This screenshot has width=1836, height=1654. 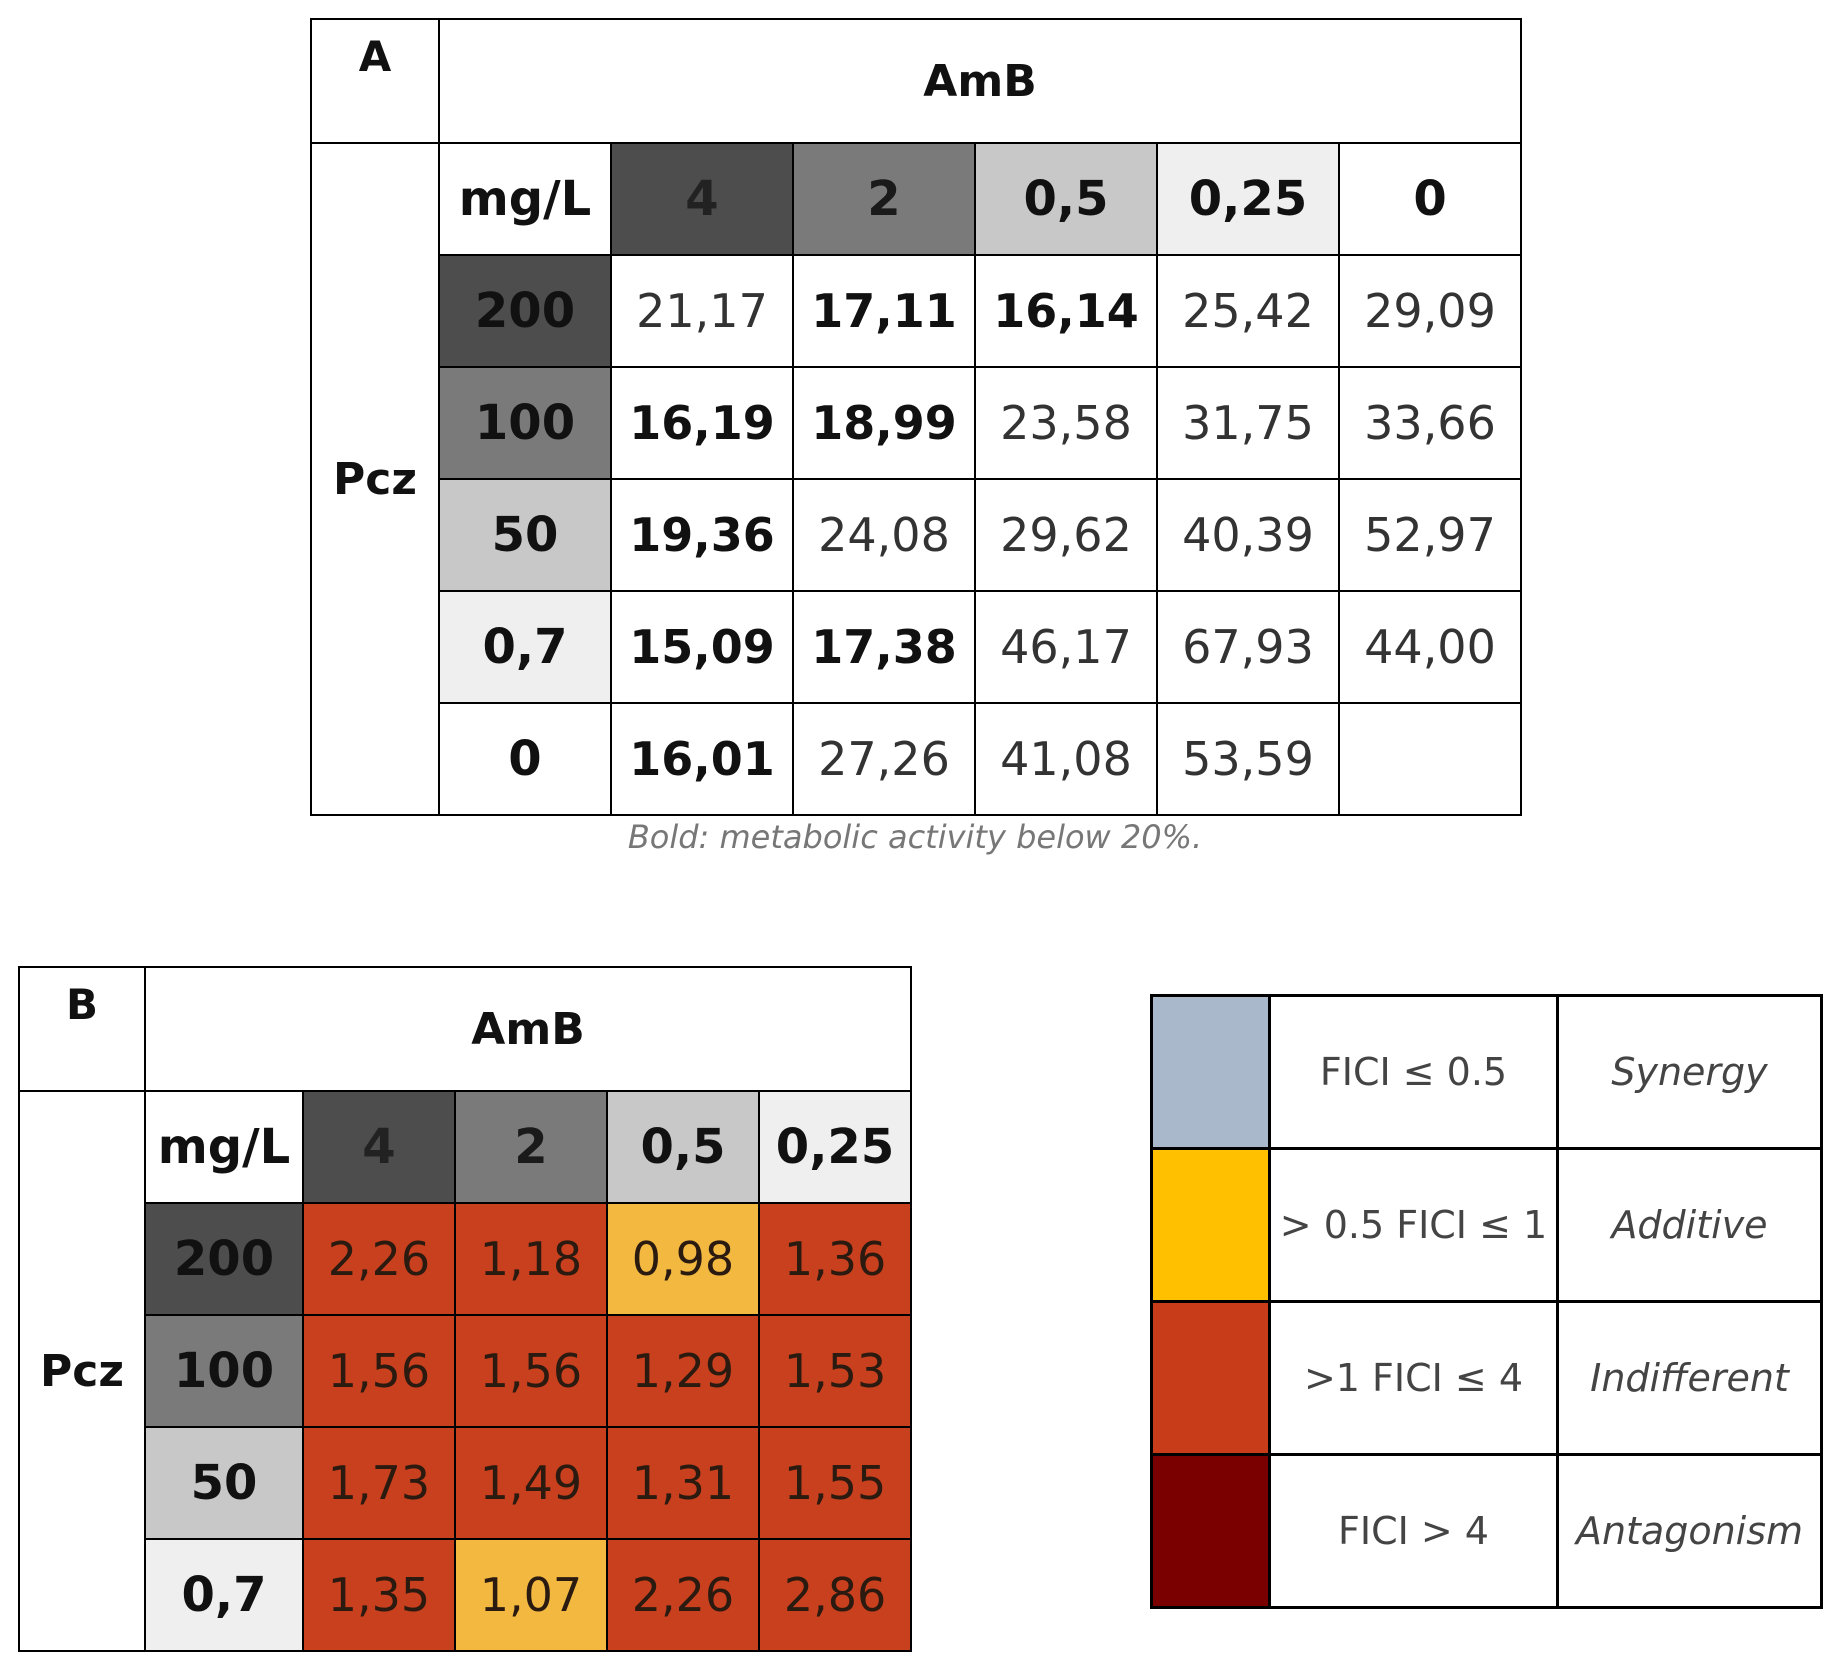 What do you see at coordinates (835, 1483) in the screenshot?
I see `table-b-cell: 1,55` at bounding box center [835, 1483].